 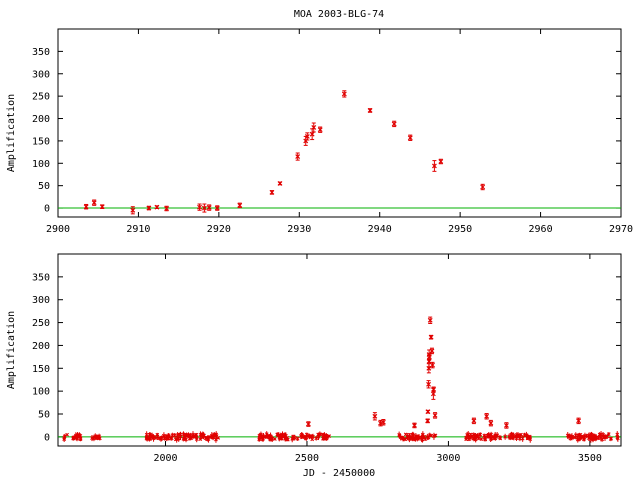 I want to click on chart-title: MOA 2003-BLG-74, so click(x=339, y=14).